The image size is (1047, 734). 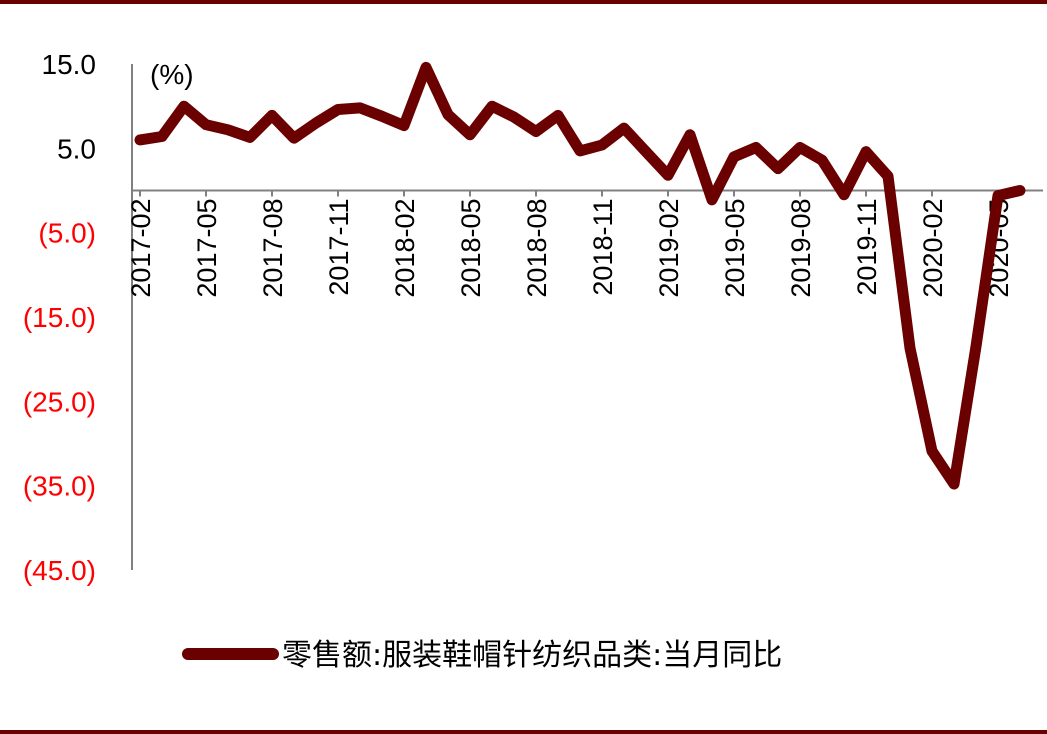 I want to click on x-tick-label: 2019-02, so click(x=669, y=248).